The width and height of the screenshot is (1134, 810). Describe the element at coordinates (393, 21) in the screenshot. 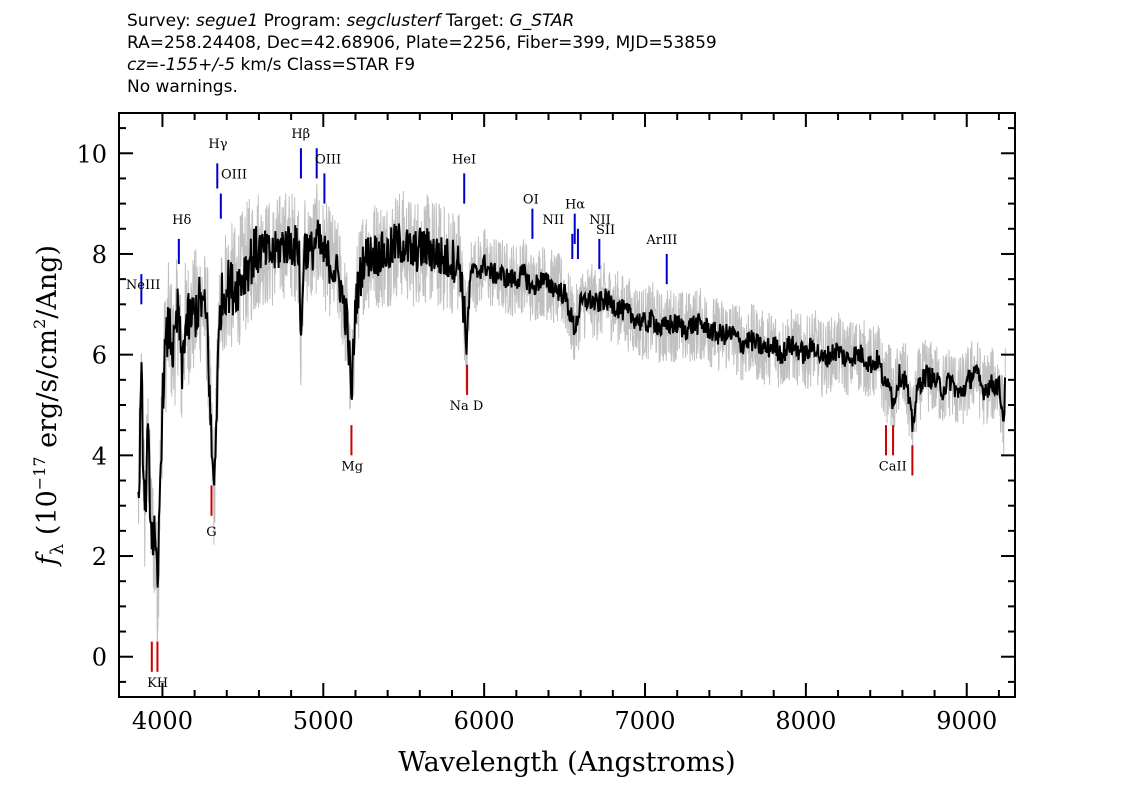

I see `program-value: segclusterf` at that location.